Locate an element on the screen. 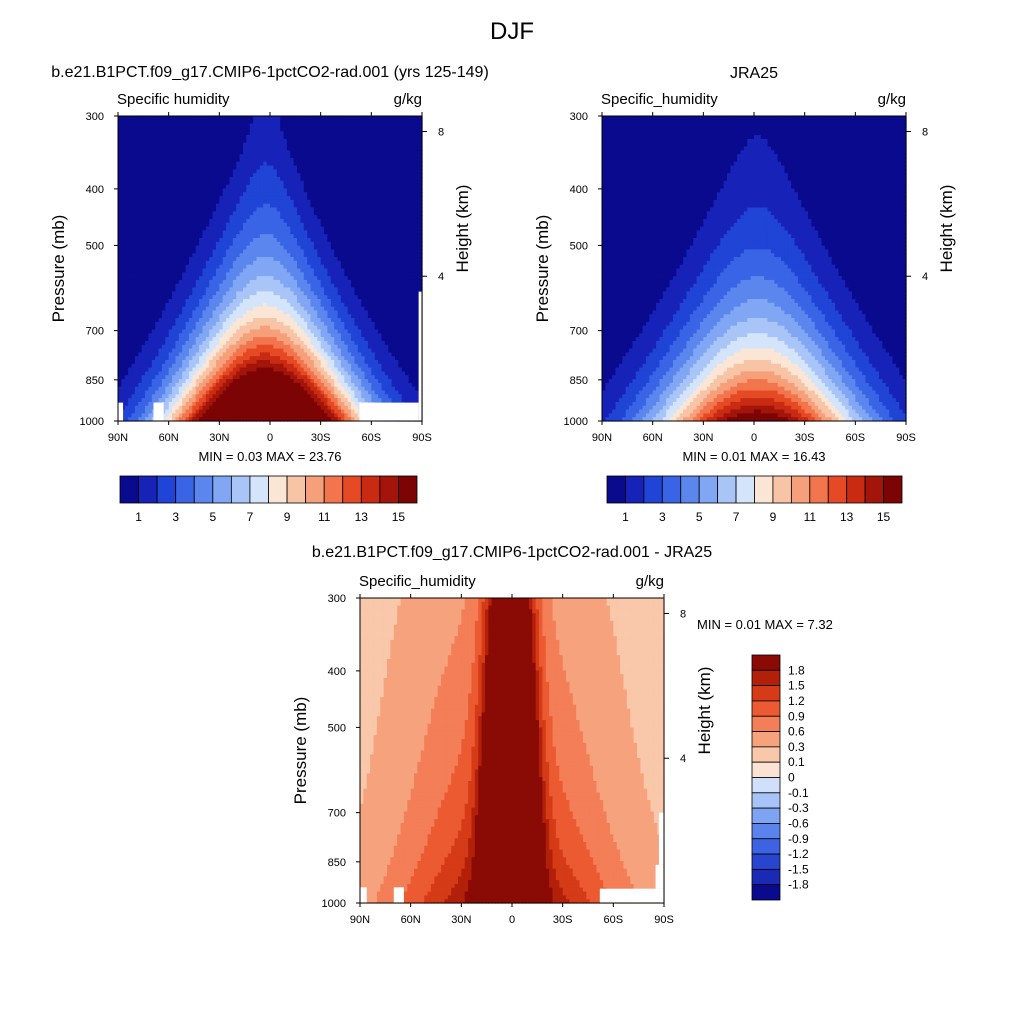  colorbar-label: 11 is located at coordinates (810, 517).